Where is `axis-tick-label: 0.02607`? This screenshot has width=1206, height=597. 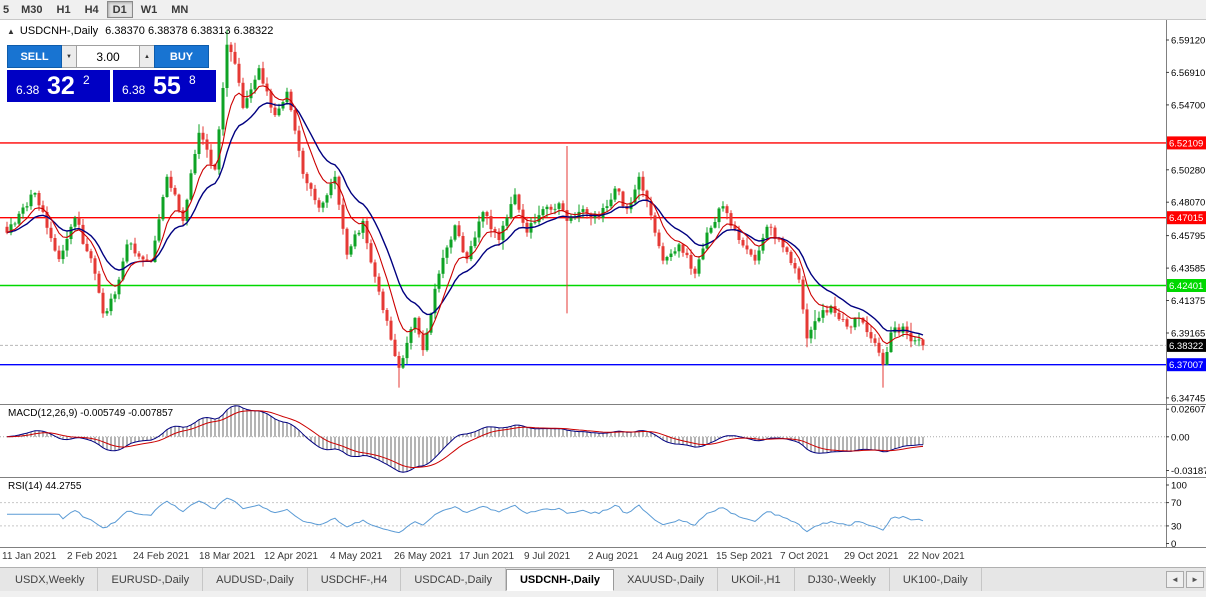
axis-tick-label: 0.02607 is located at coordinates (1188, 410).